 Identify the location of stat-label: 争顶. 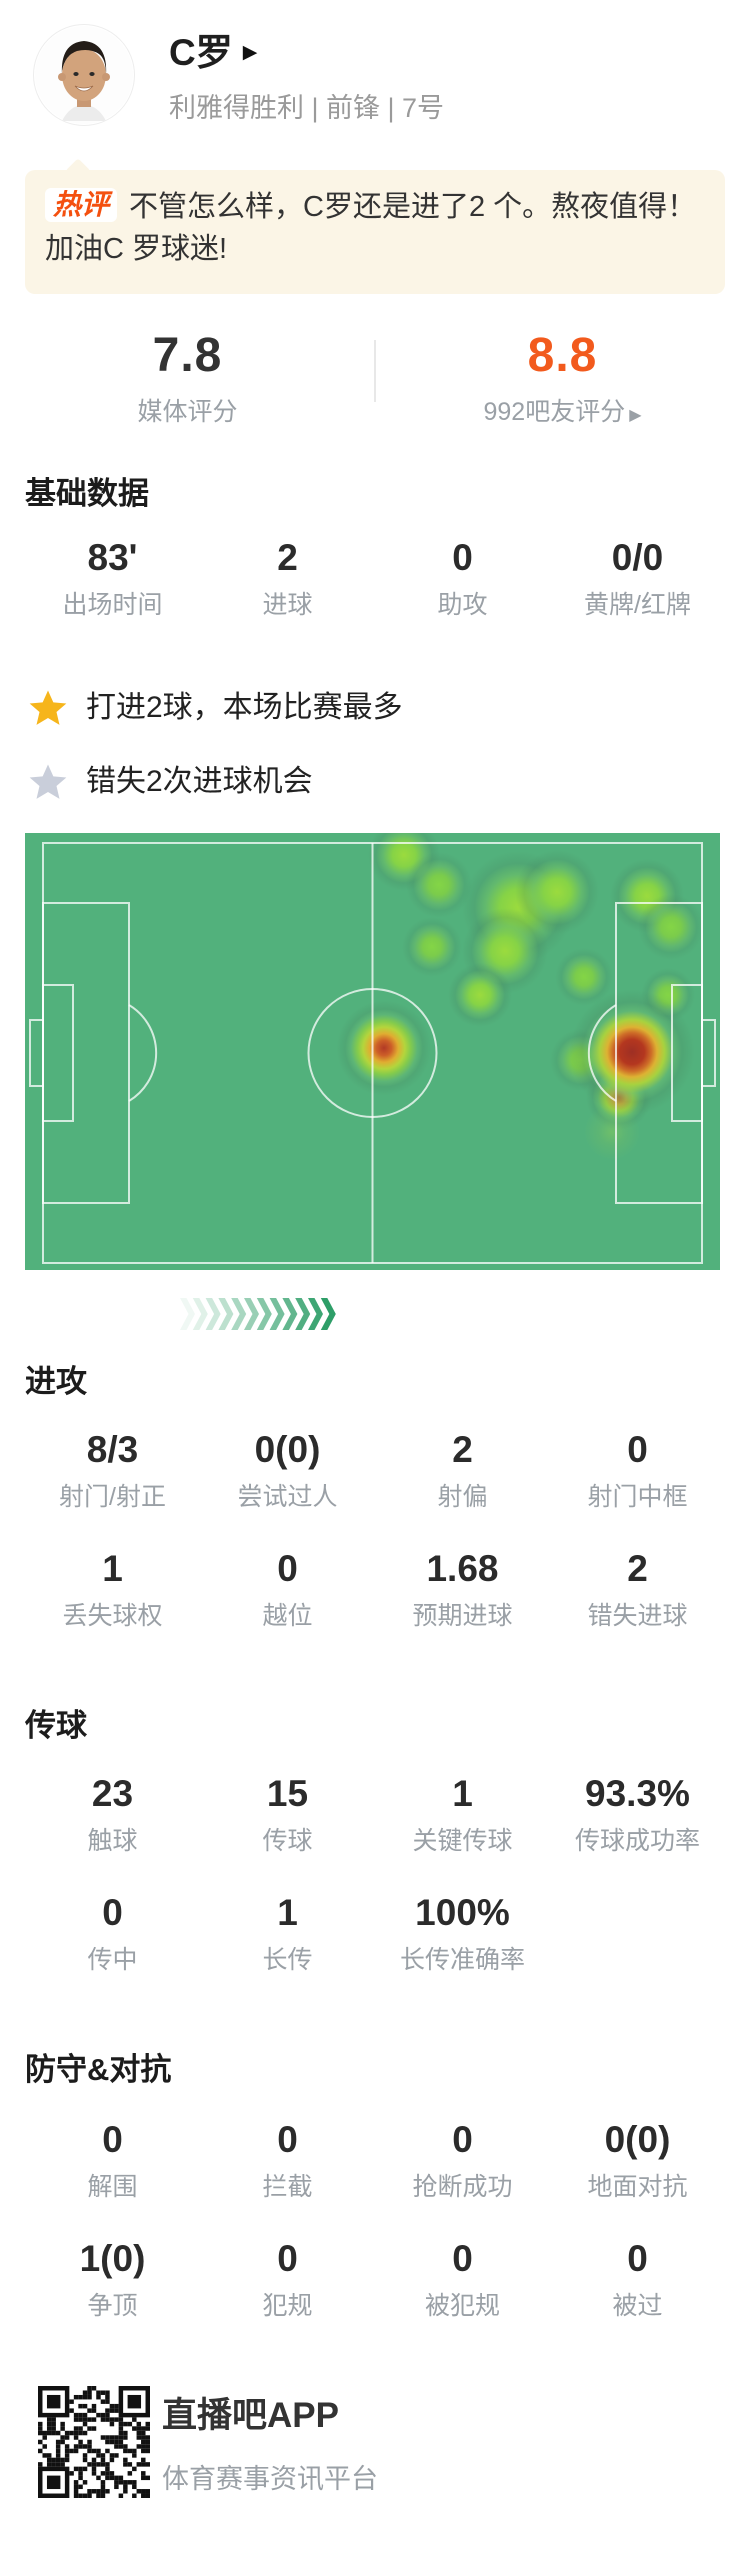
(112, 2305).